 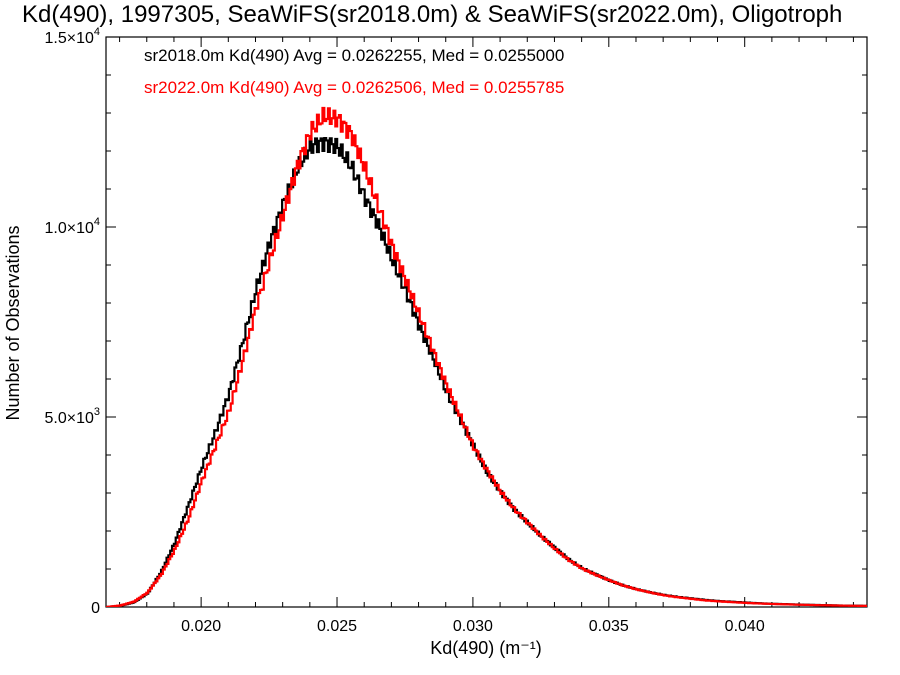 I want to click on y-tick-label: 1.0×10⁴, so click(x=72, y=226).